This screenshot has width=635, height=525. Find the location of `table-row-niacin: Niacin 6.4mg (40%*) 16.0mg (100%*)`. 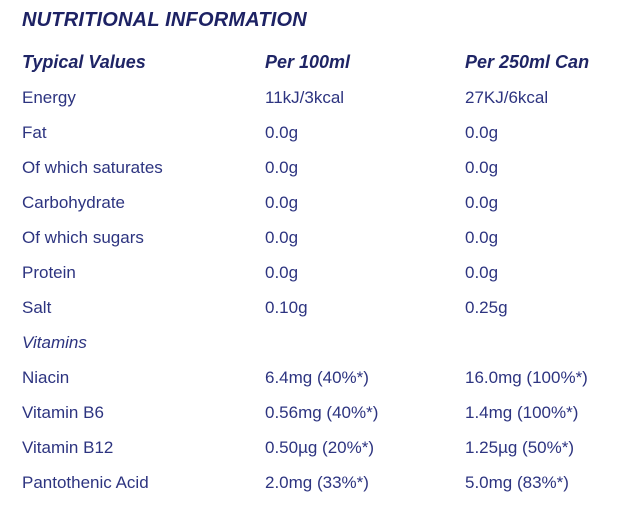

table-row-niacin: Niacin 6.4mg (40%*) 16.0mg (100%*) is located at coordinates (317, 377).